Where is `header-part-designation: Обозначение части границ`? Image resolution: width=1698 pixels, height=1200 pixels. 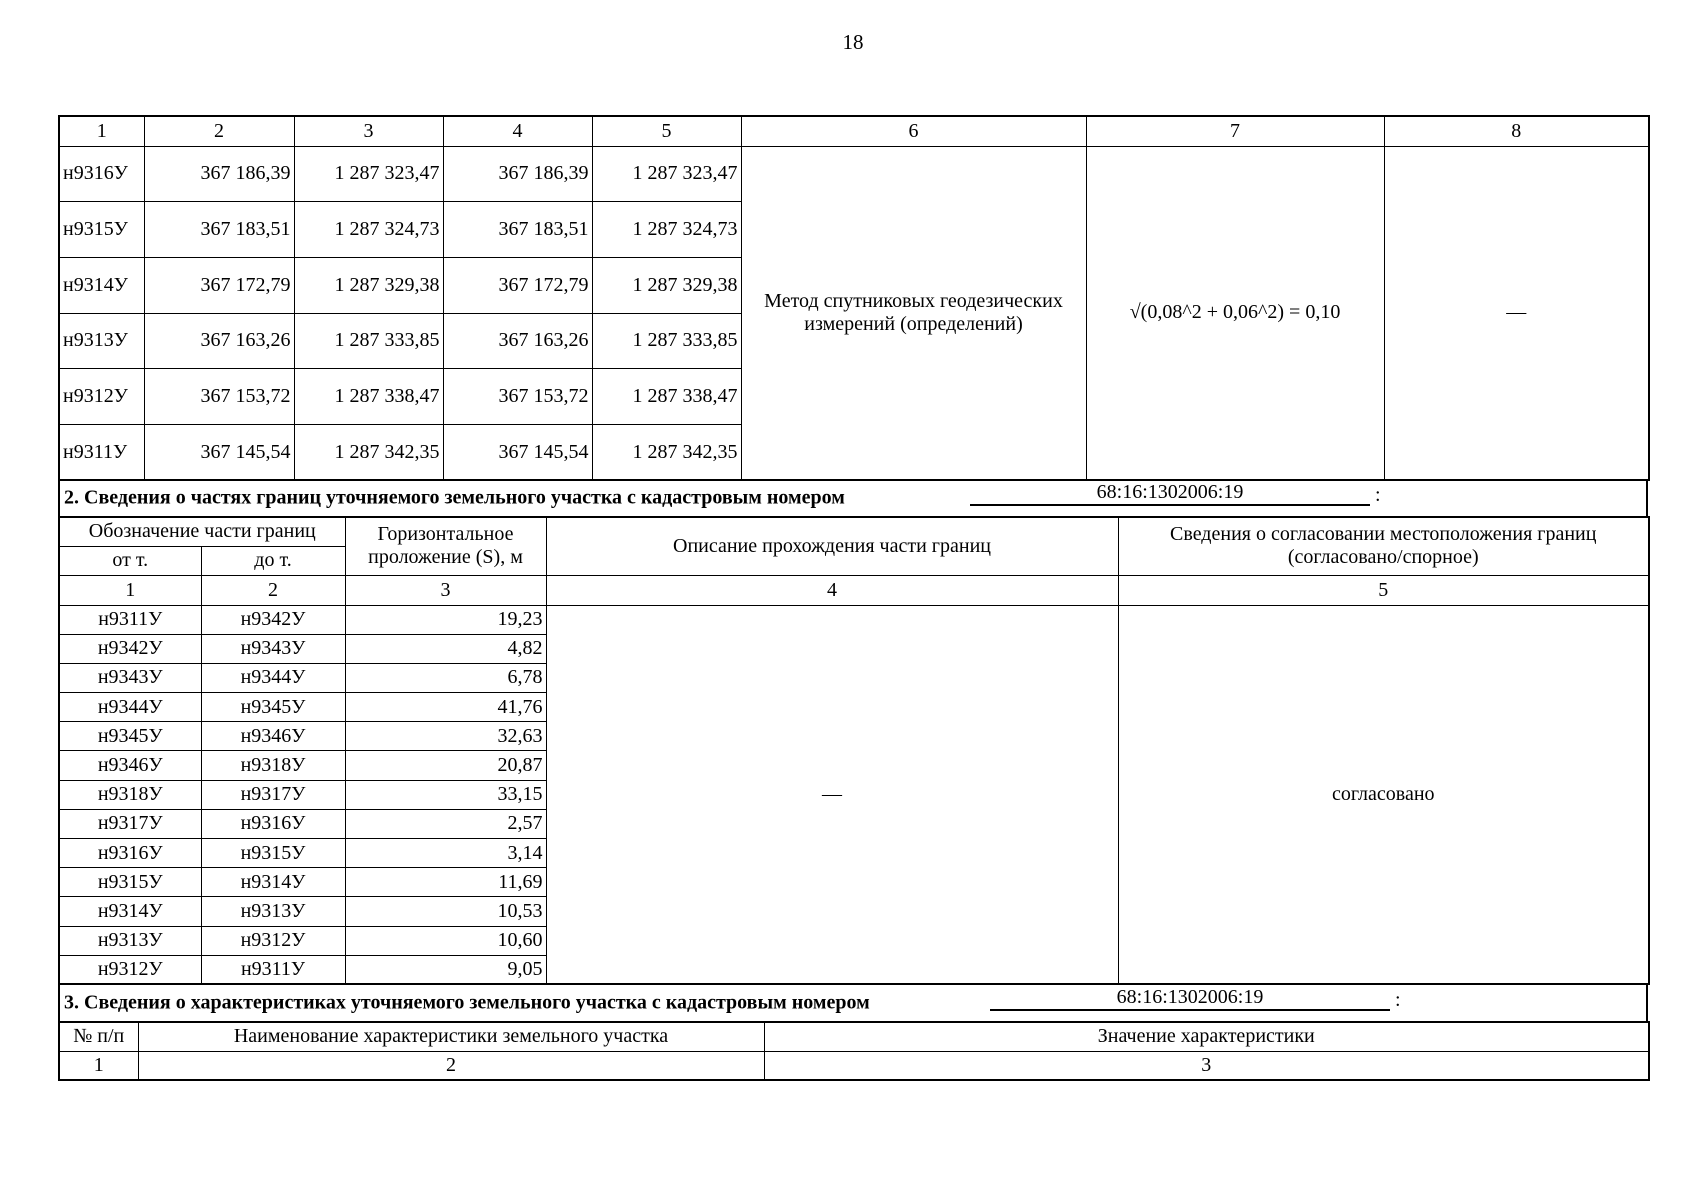 header-part-designation: Обозначение части границ is located at coordinates (202, 531).